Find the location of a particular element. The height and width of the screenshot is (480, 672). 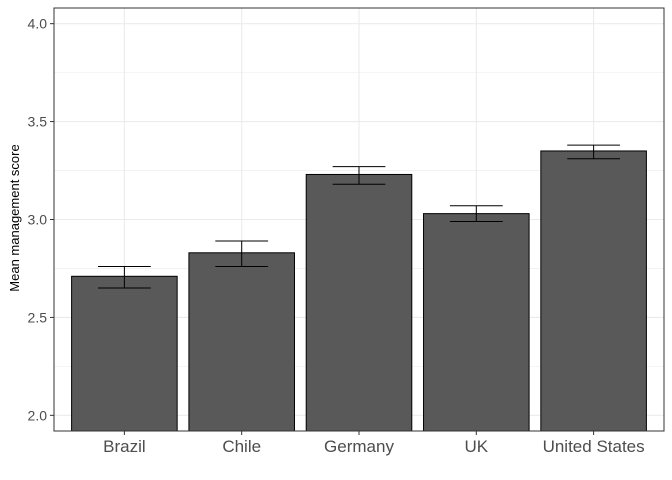

bar-uk is located at coordinates (476, 322).